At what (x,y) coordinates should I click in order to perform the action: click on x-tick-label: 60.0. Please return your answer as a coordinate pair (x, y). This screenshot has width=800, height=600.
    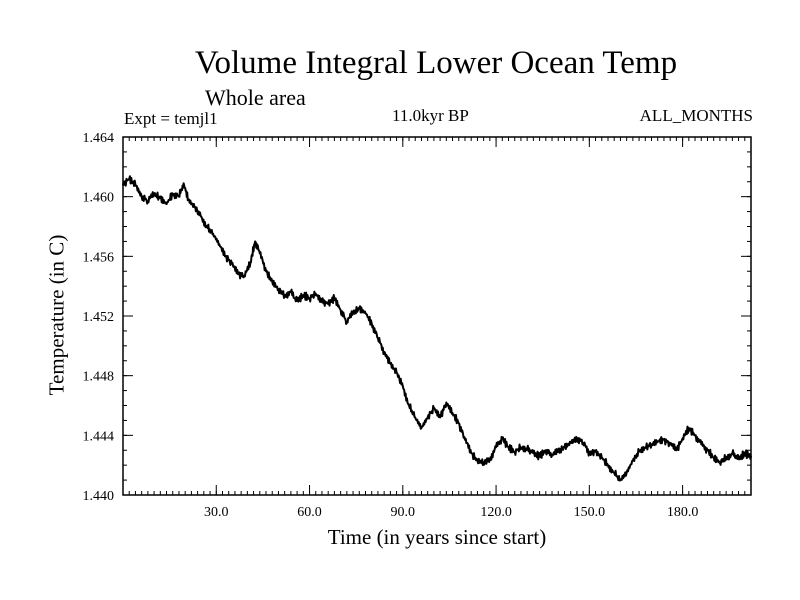
    Looking at the image, I should click on (309, 512).